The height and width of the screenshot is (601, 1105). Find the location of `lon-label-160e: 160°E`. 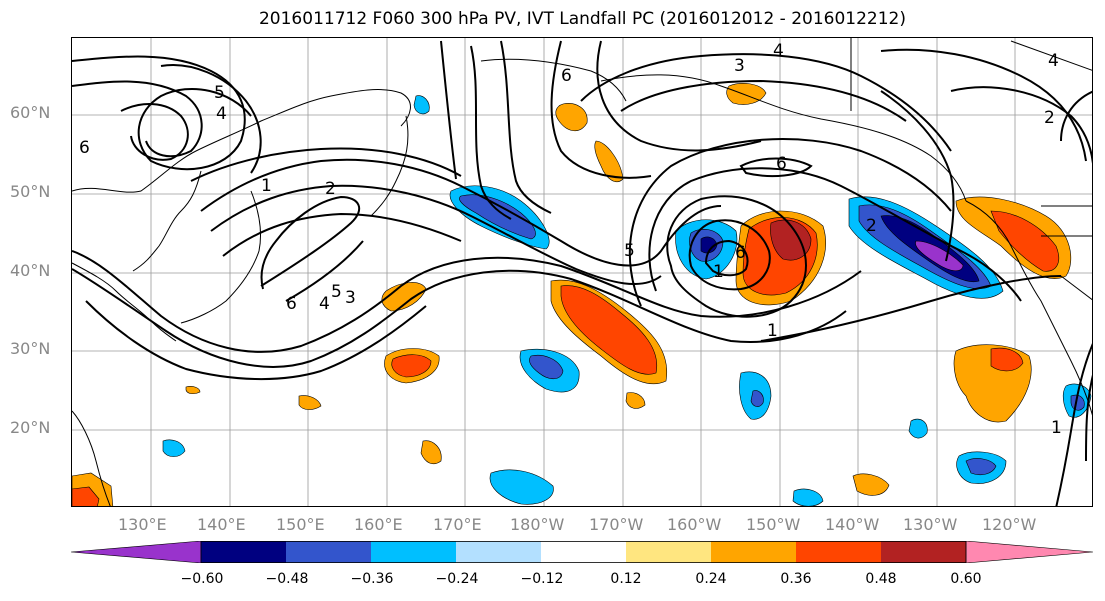

lon-label-160e: 160°E is located at coordinates (378, 524).